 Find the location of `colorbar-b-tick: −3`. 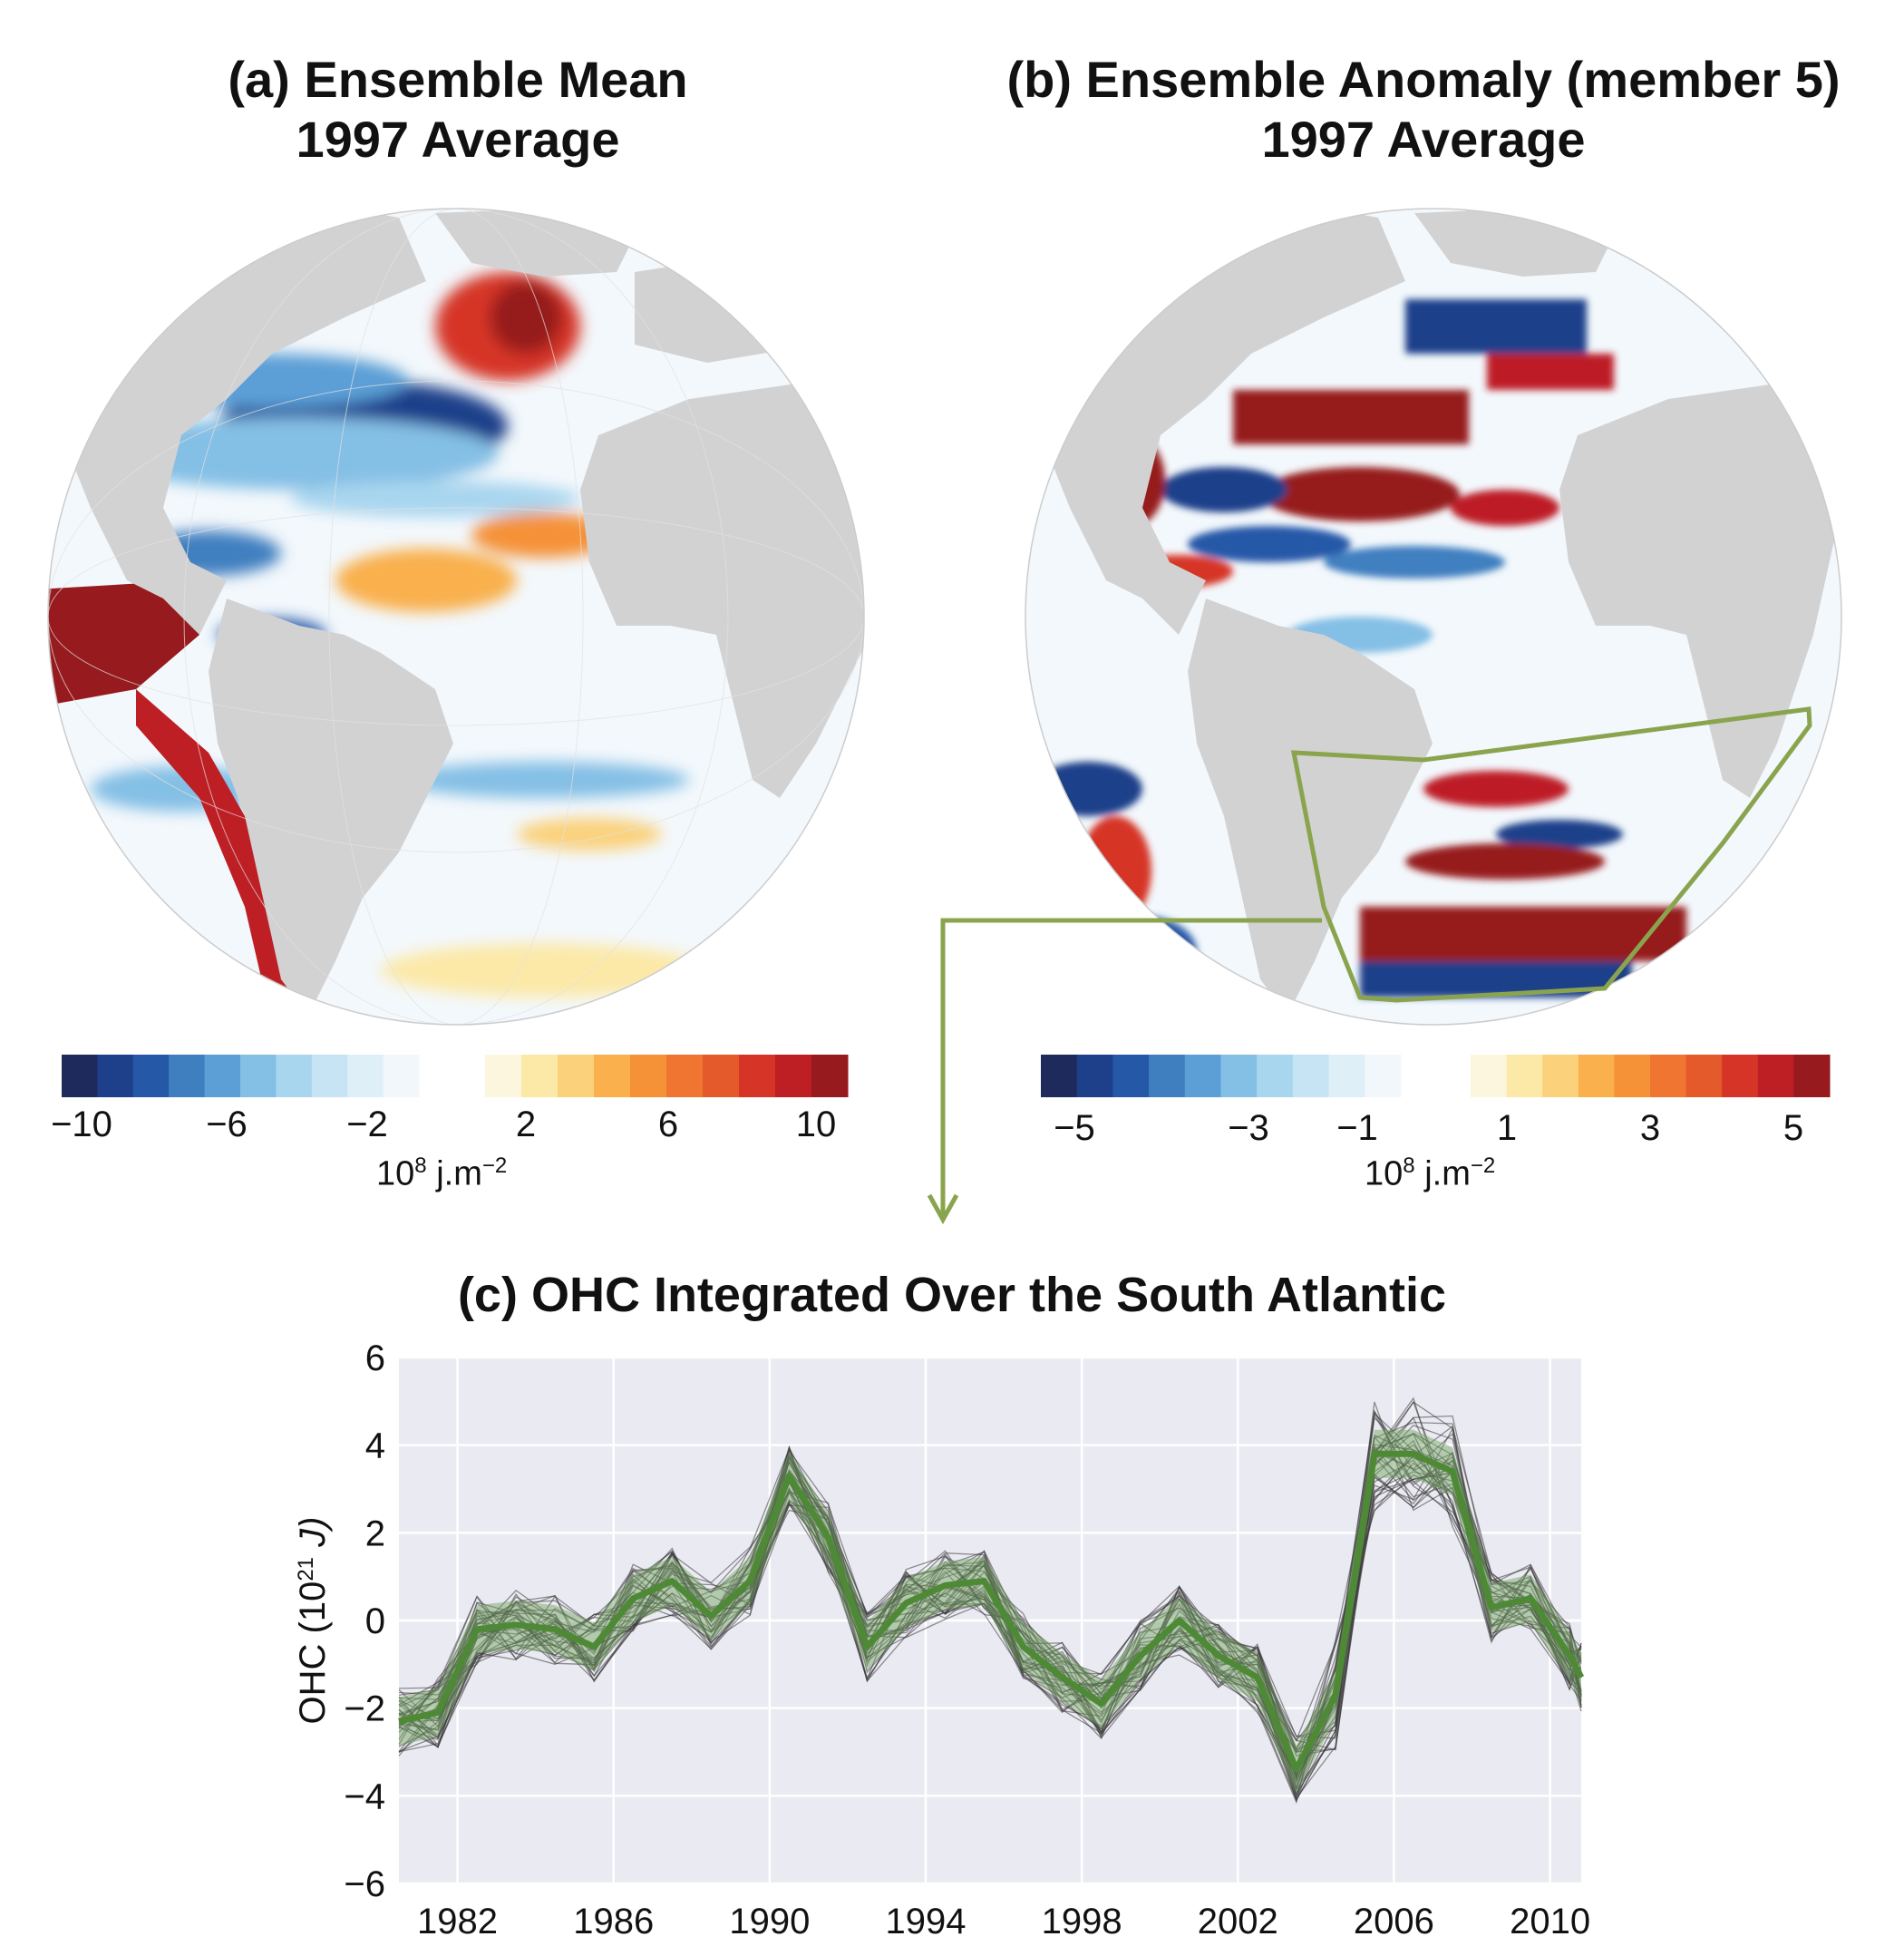

colorbar-b-tick: −3 is located at coordinates (1248, 1128).